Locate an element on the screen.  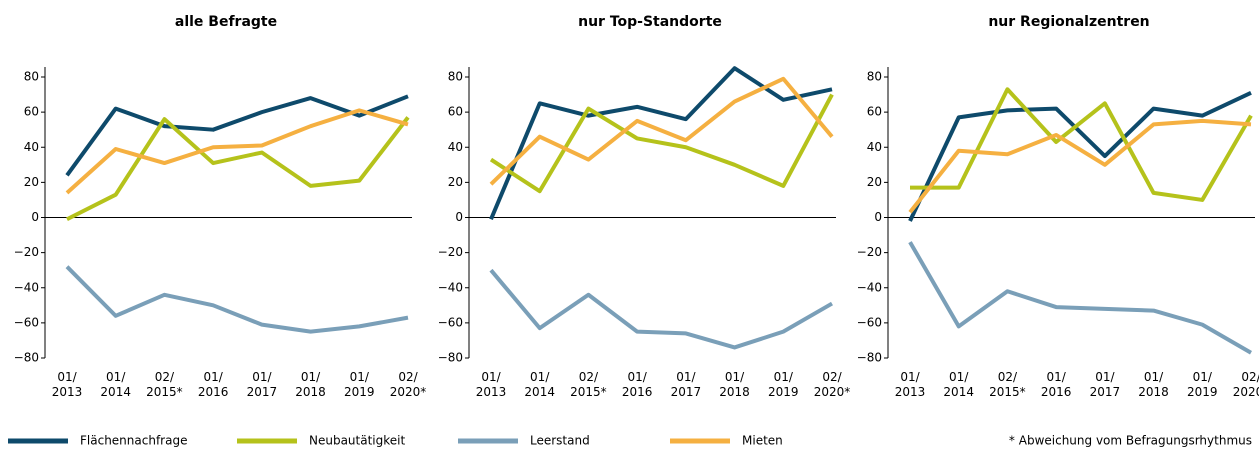
legend-label: Leerstand is located at coordinates (560, 441).